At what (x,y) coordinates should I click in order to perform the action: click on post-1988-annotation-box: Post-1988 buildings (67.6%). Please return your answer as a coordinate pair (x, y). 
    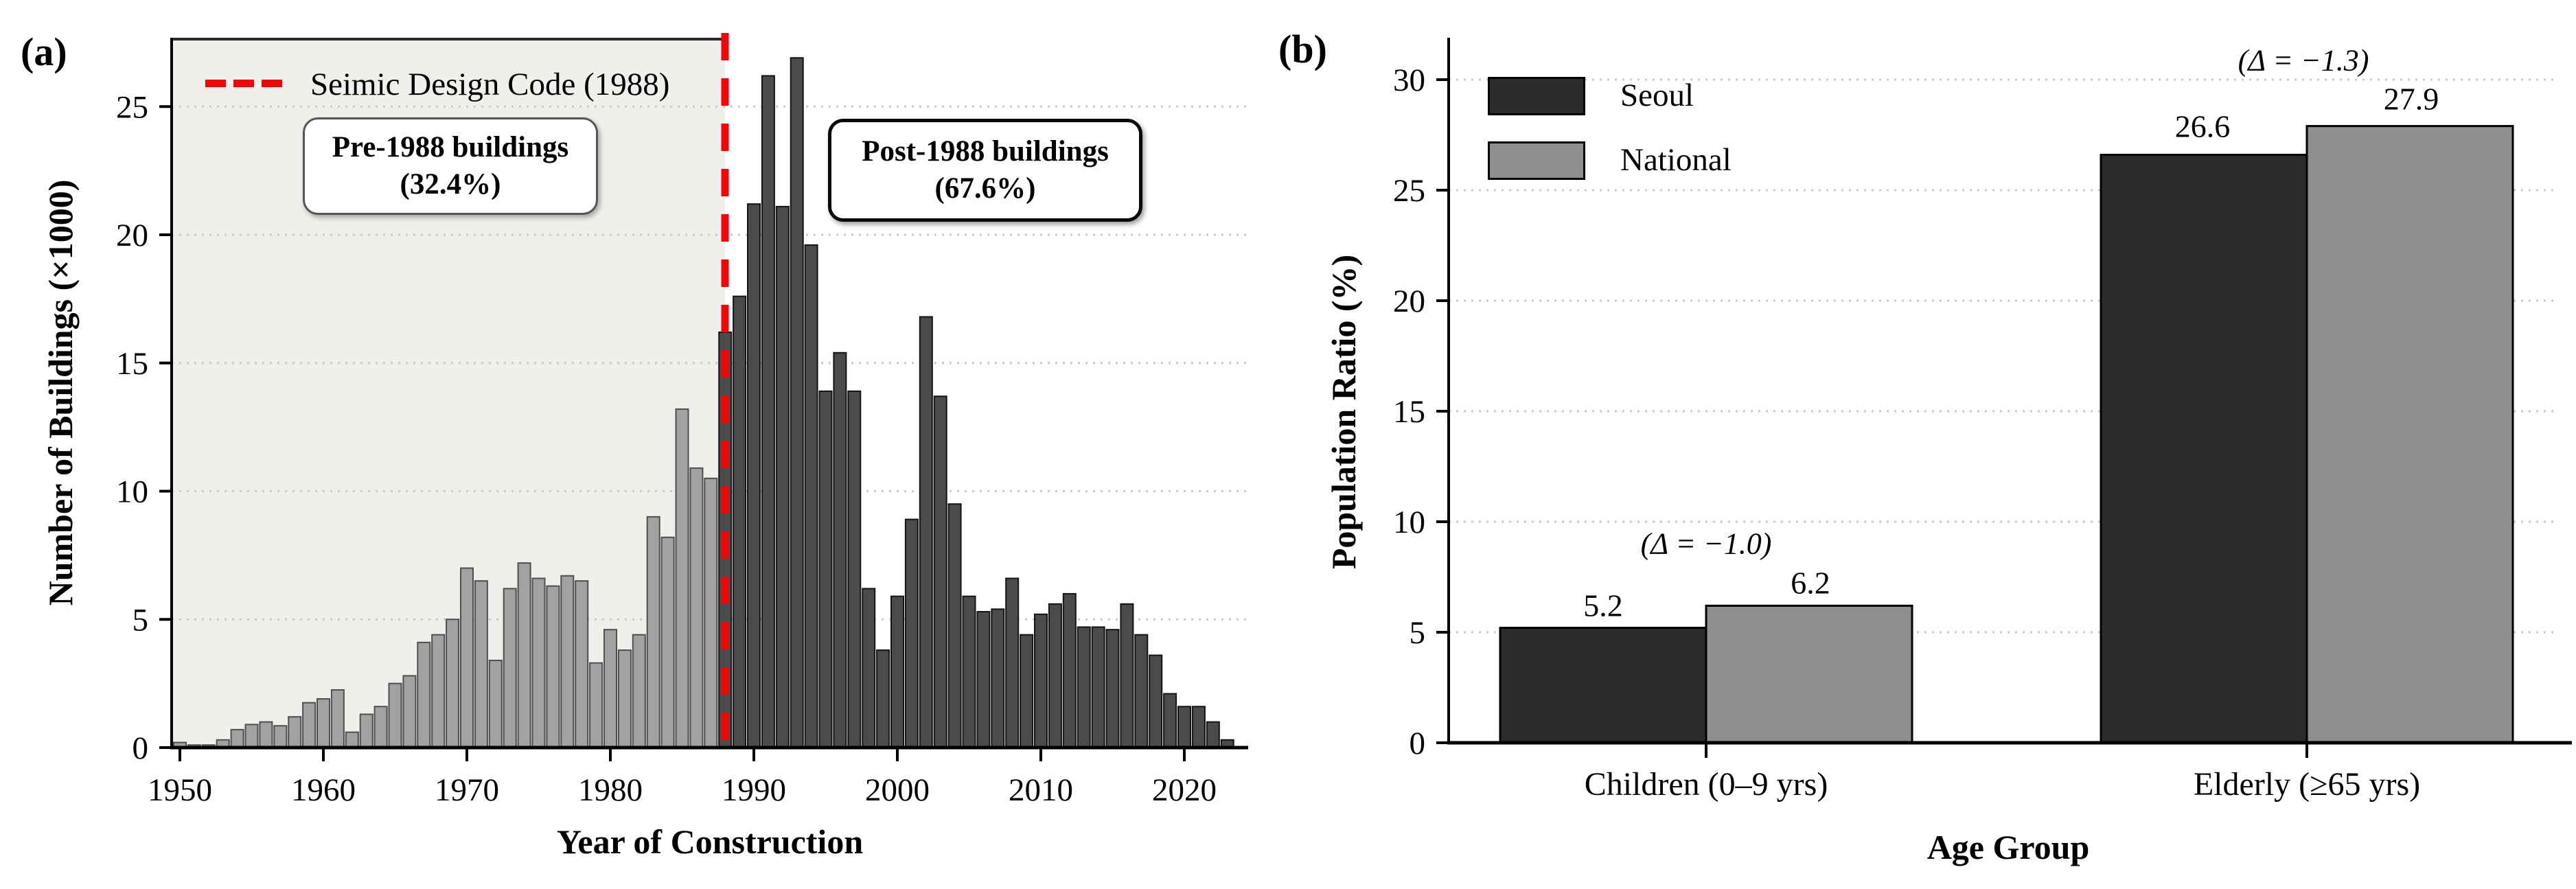
    Looking at the image, I should click on (985, 170).